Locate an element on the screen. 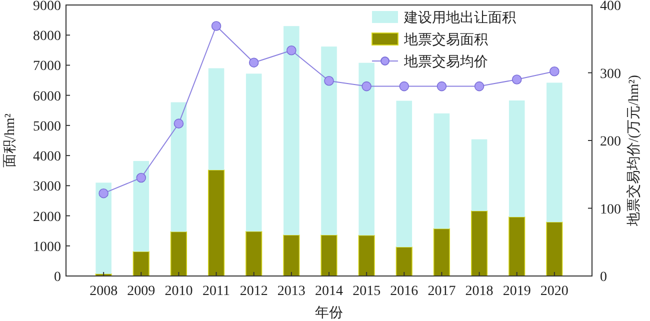 This screenshot has height=321, width=650. y2-axis-title: 地票交易均价/(万元/hm²) is located at coordinates (634, 151).